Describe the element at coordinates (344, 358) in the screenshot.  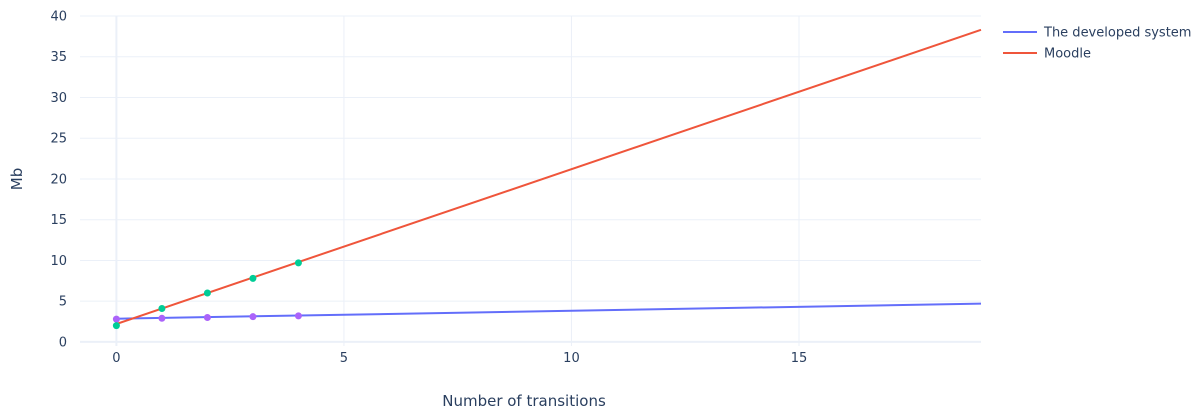
I see `x-tick-label: 5` at that location.